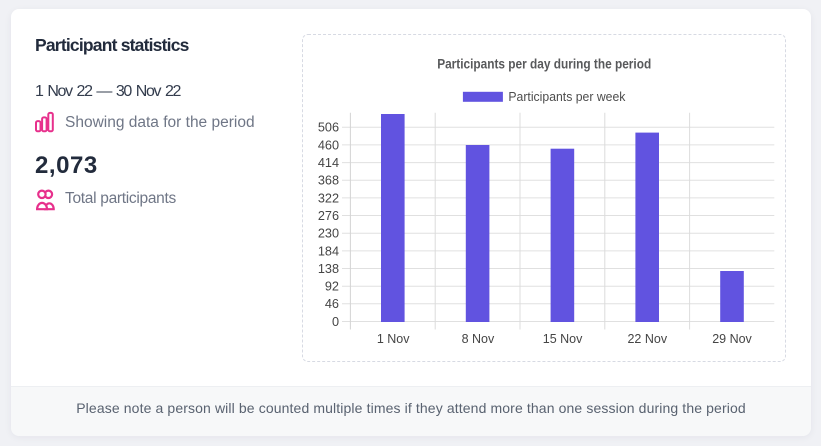 Image resolution: width=821 pixels, height=446 pixels. Describe the element at coordinates (328, 251) in the screenshot. I see `svg-text: 184` at that location.